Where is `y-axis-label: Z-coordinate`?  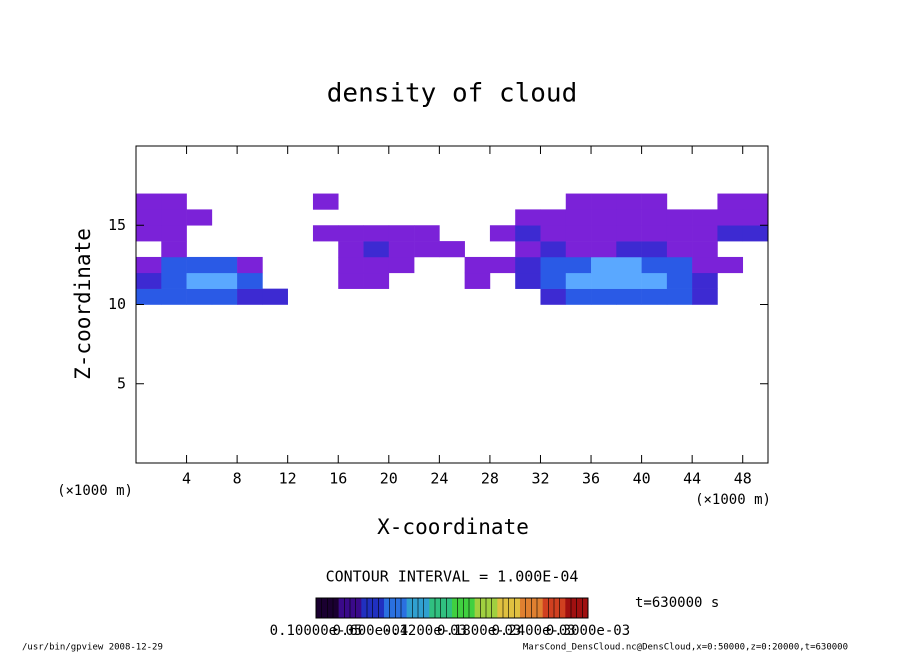
y-axis-label: Z-coordinate is located at coordinates (83, 304).